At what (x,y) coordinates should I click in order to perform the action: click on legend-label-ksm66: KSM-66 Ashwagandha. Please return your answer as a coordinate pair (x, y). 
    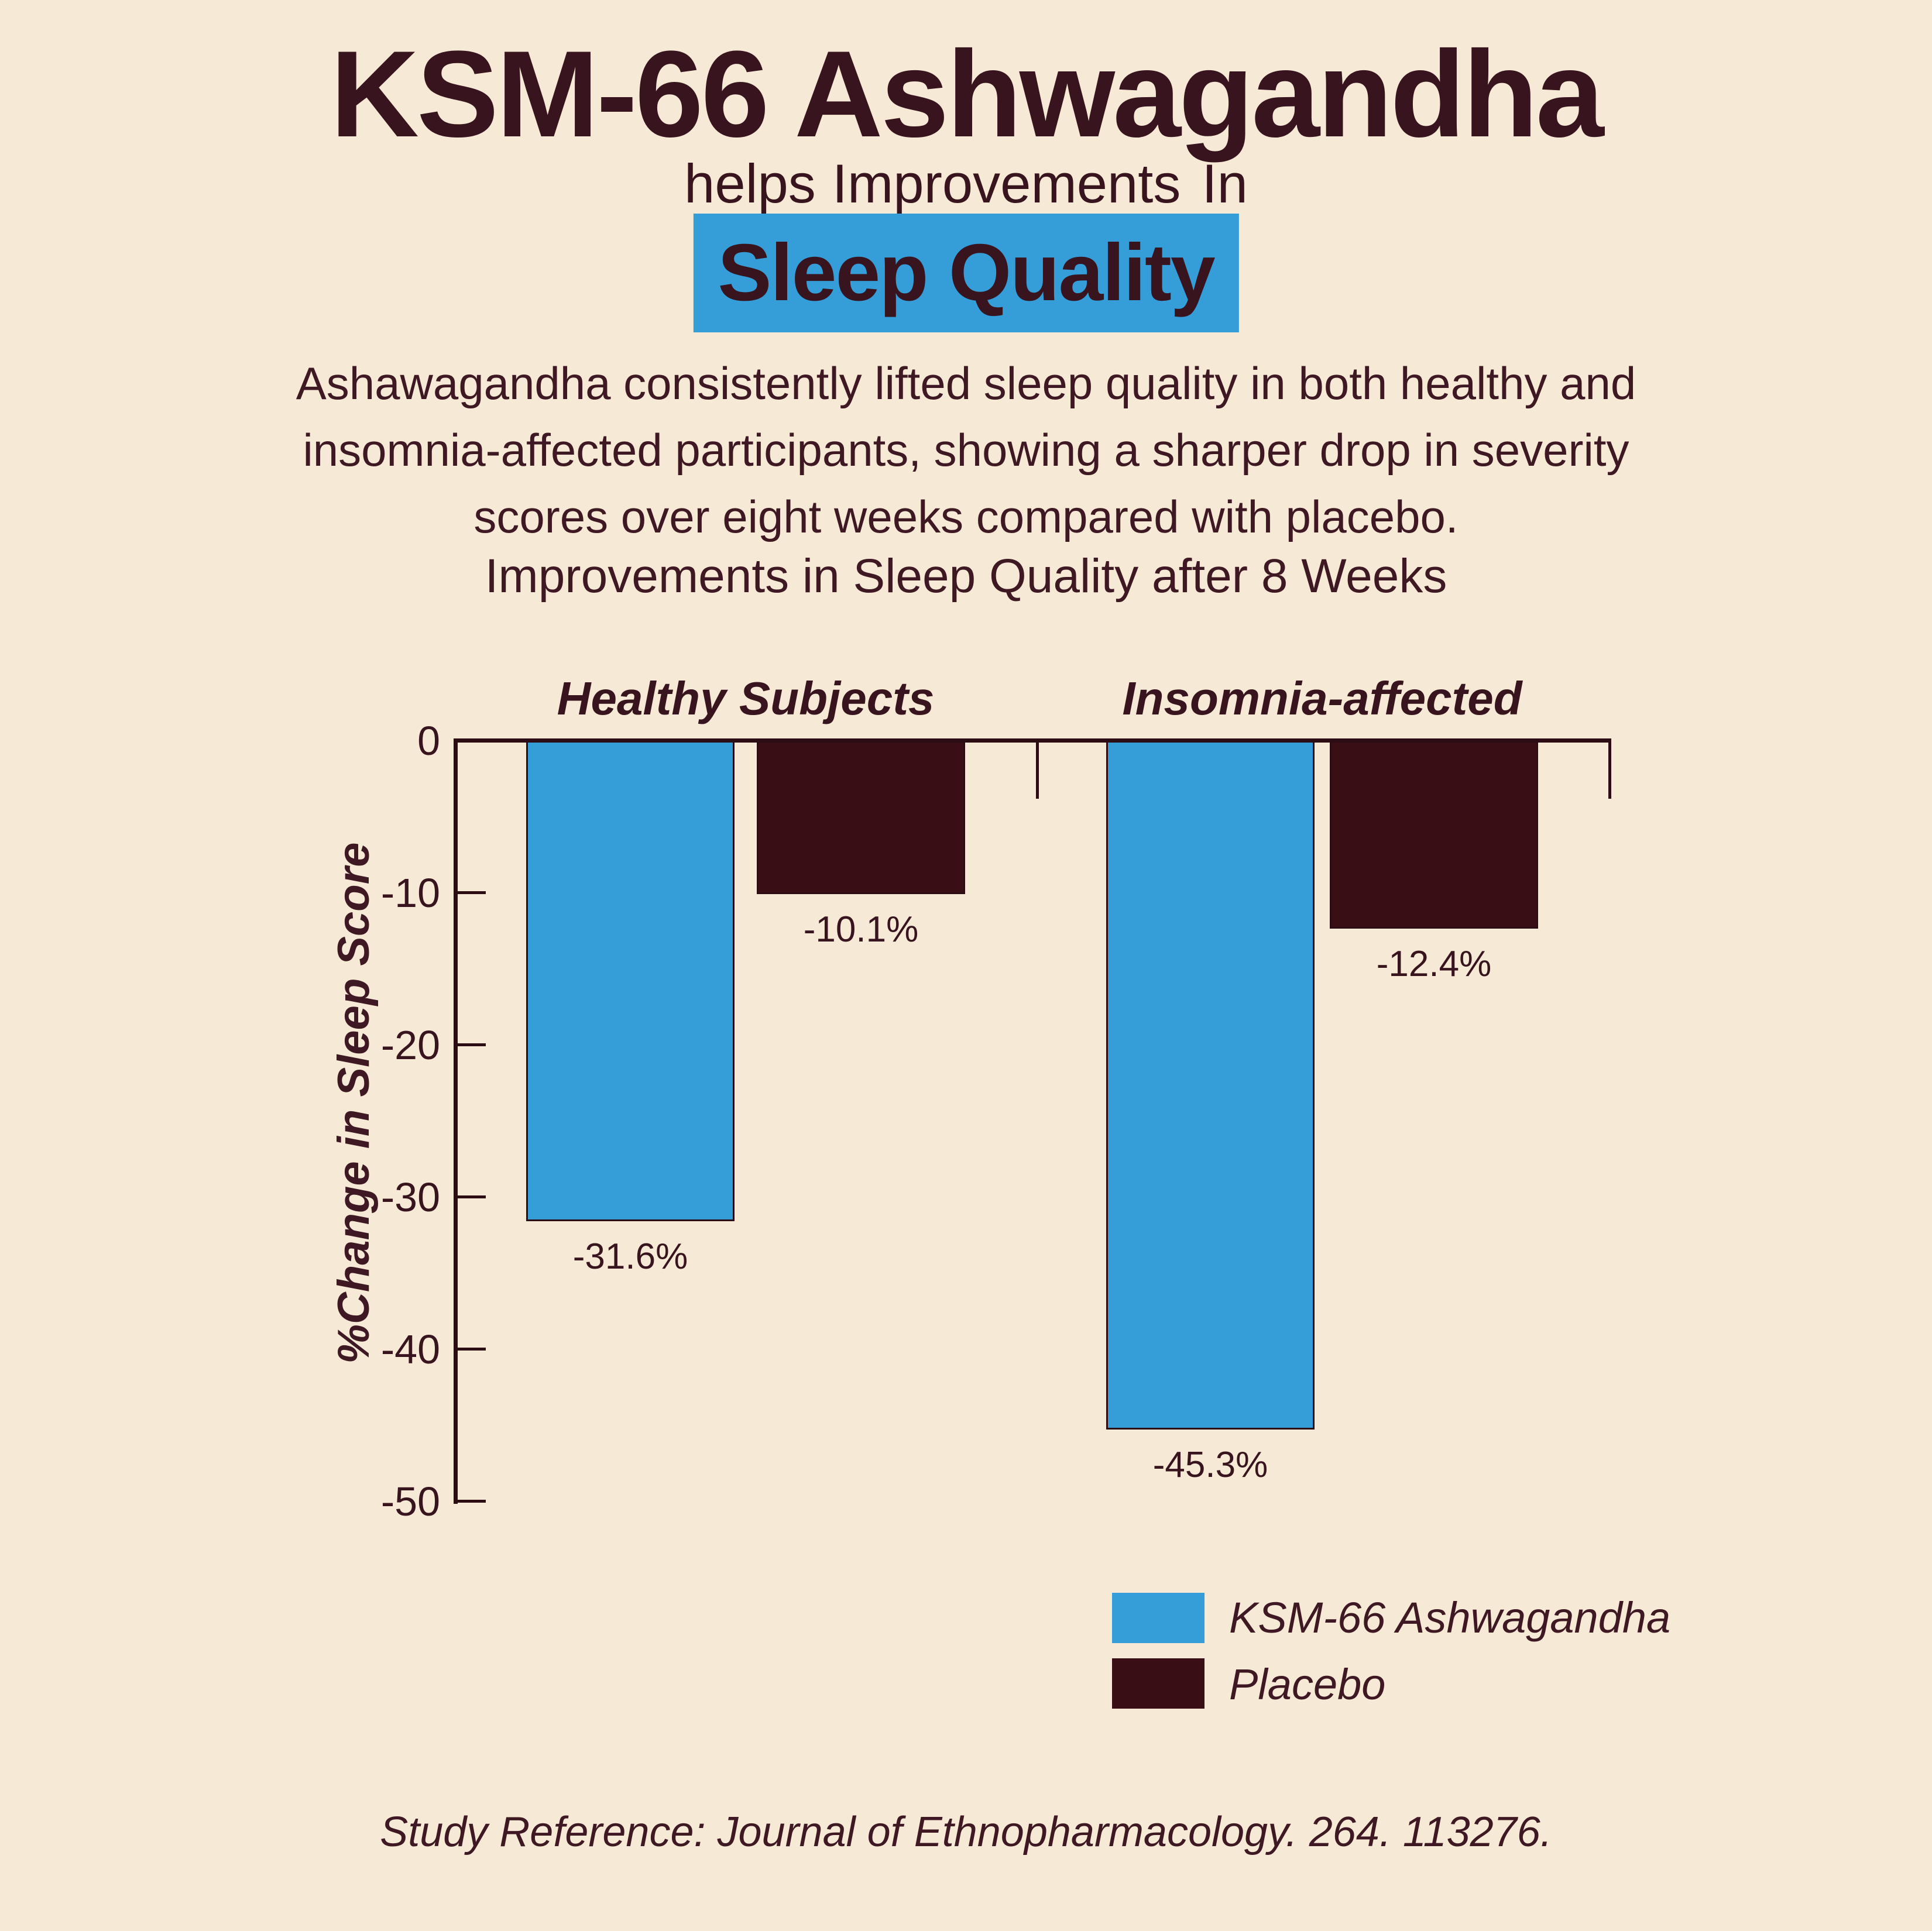
    Looking at the image, I should click on (1450, 1617).